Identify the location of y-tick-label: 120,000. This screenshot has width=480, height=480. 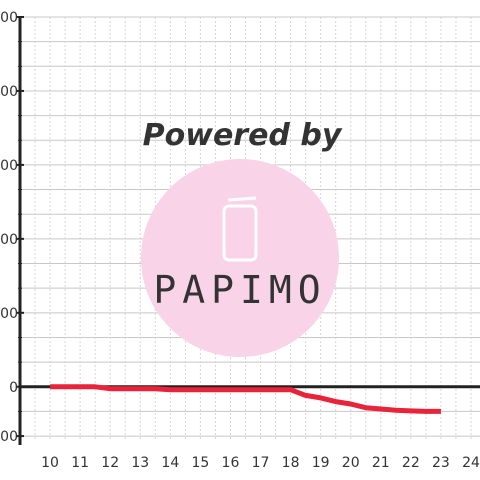
(9, 92).